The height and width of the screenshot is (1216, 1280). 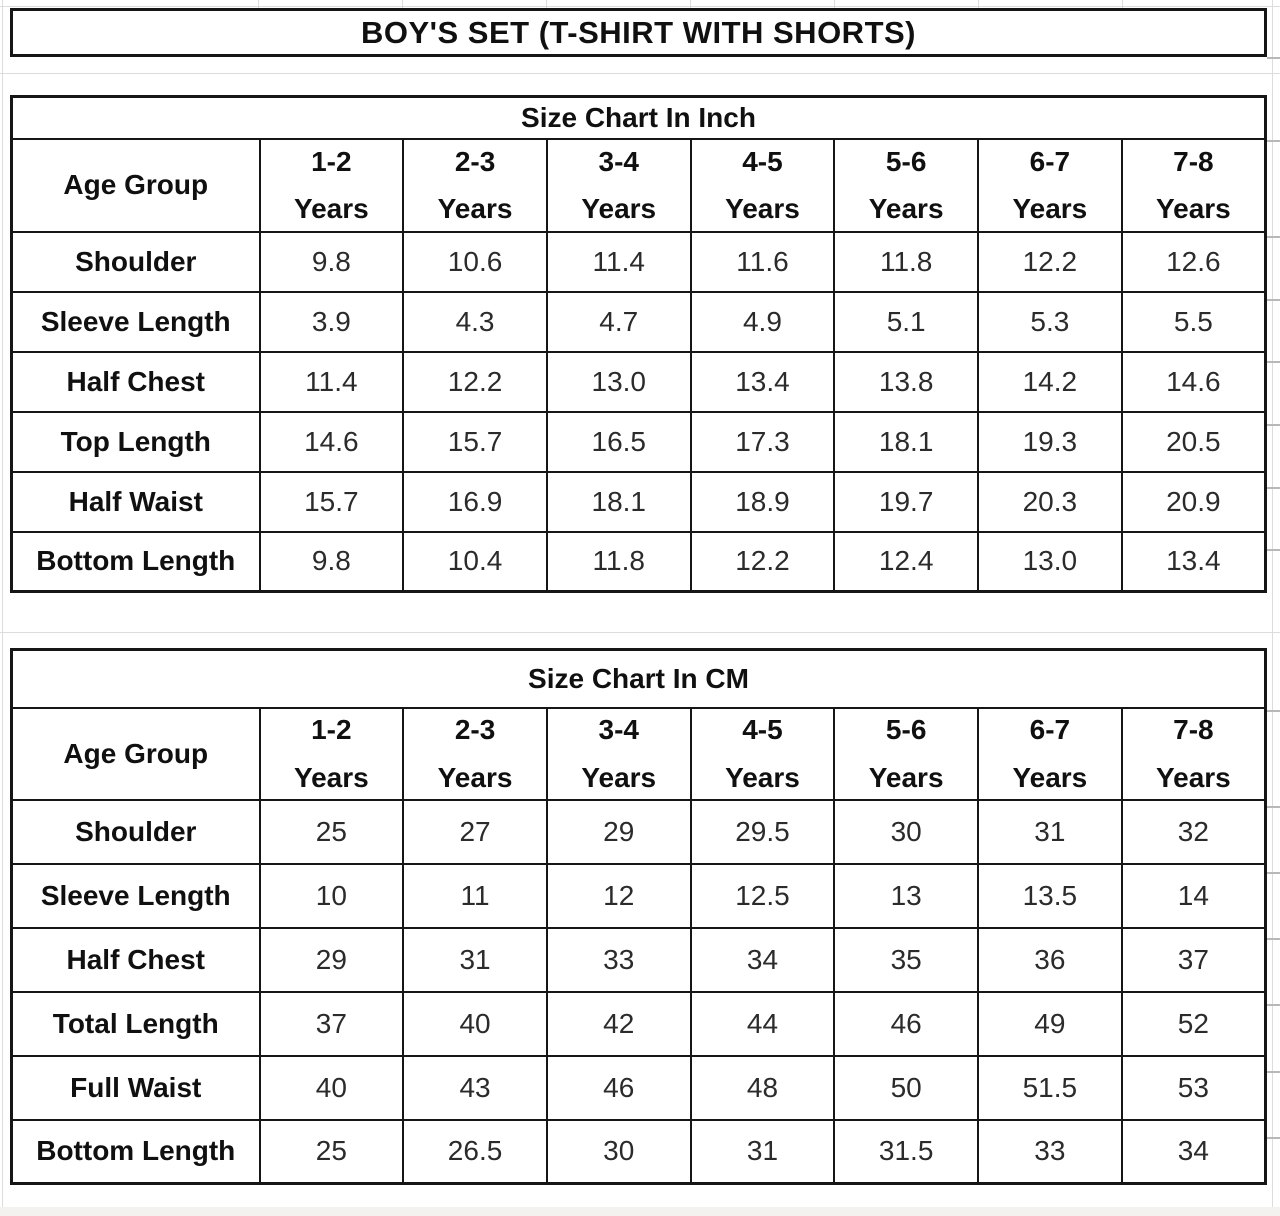 I want to click on age-column-header: 4-5 Years, so click(x=762, y=185).